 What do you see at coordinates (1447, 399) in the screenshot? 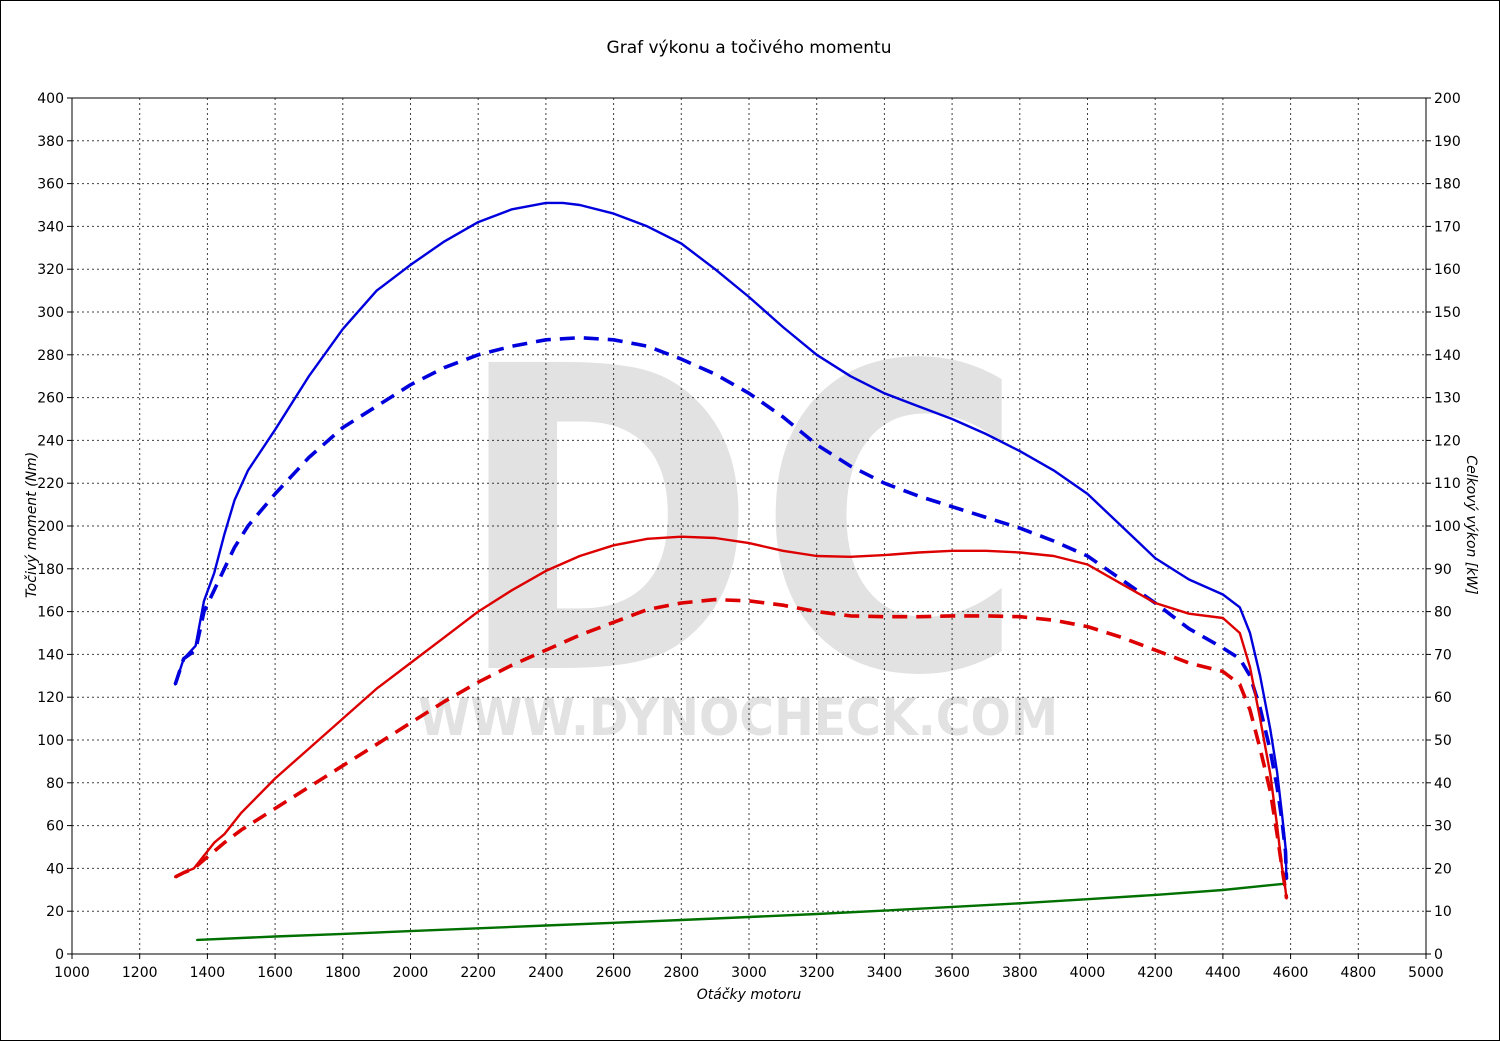
I see `y-right-tick-label: 130` at bounding box center [1447, 399].